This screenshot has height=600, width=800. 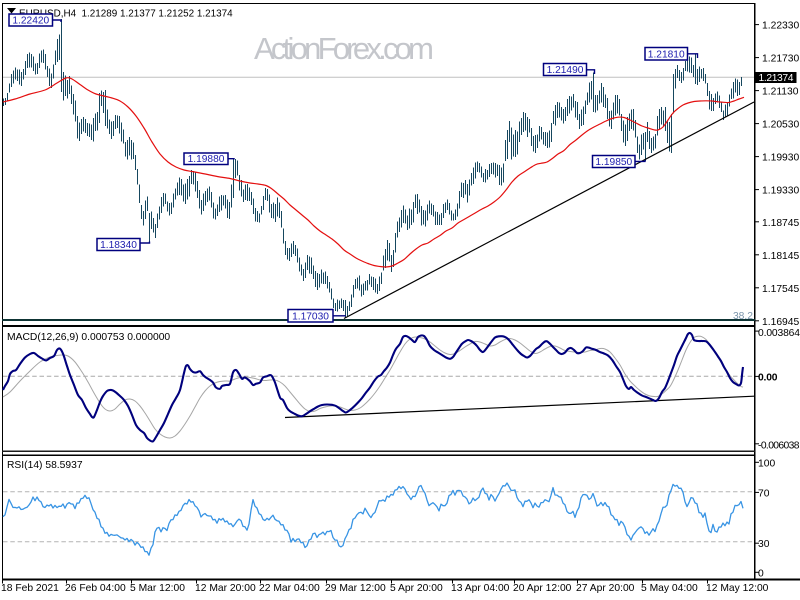 What do you see at coordinates (764, 544) in the screenshot?
I see `svg-text: 30` at bounding box center [764, 544].